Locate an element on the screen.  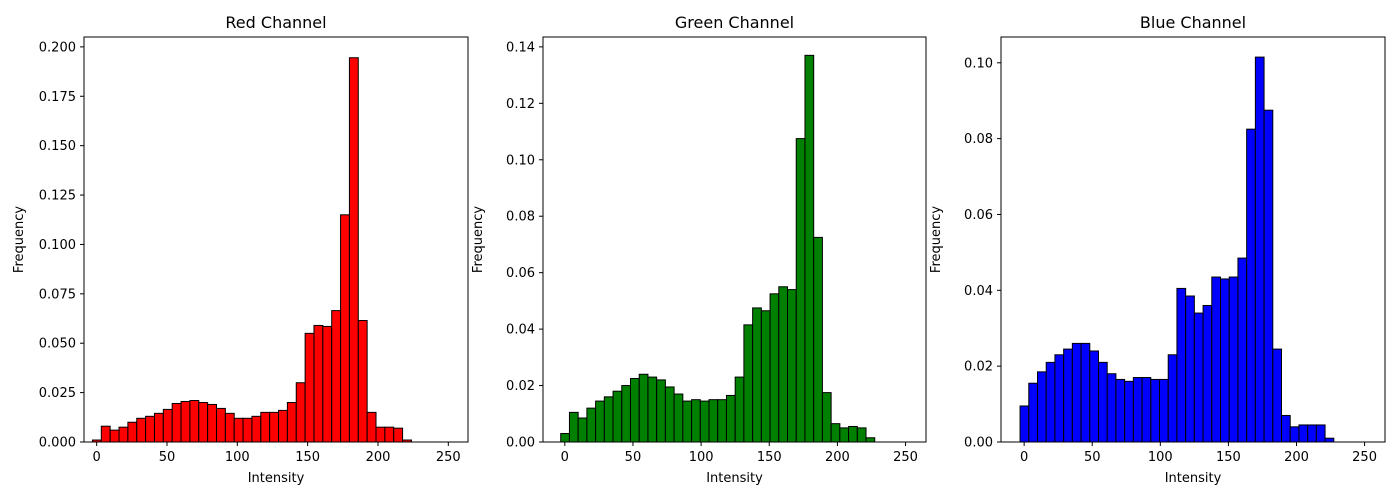
chart-title: Red Channel is located at coordinates (275, 22).